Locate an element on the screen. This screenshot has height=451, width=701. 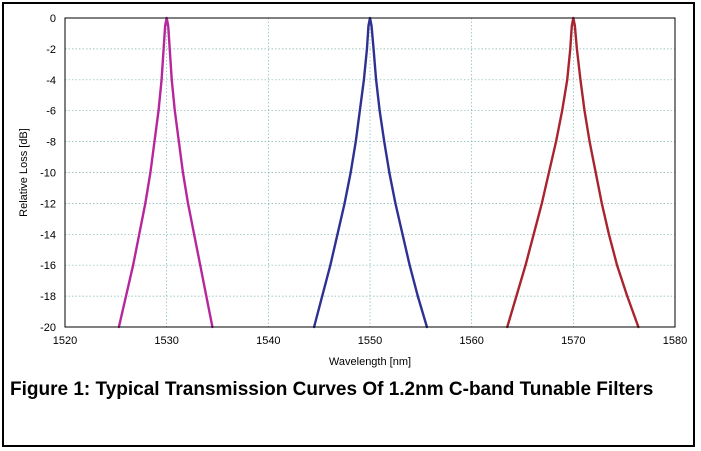
x-tick-label: 1550 is located at coordinates (370, 341).